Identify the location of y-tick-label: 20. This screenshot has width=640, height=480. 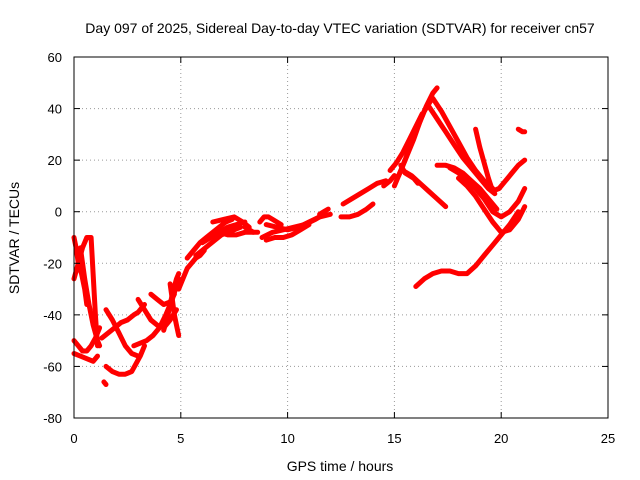
(55, 160).